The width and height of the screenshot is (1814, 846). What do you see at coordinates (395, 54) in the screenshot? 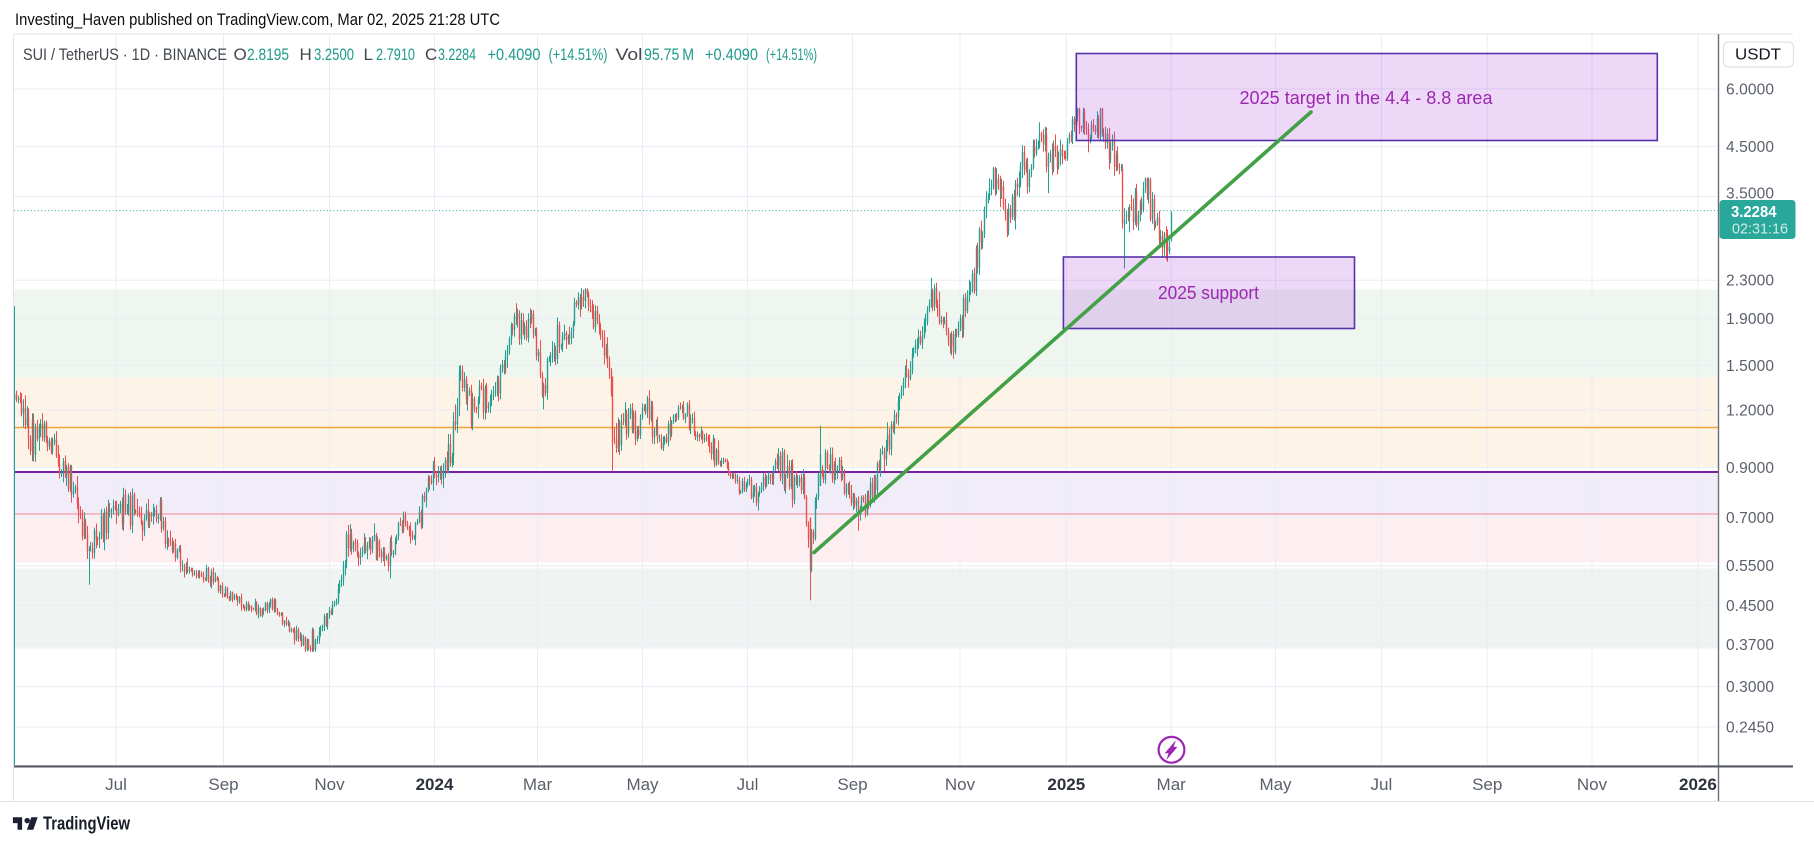
I see `svg-text: 2.7910` at bounding box center [395, 54].